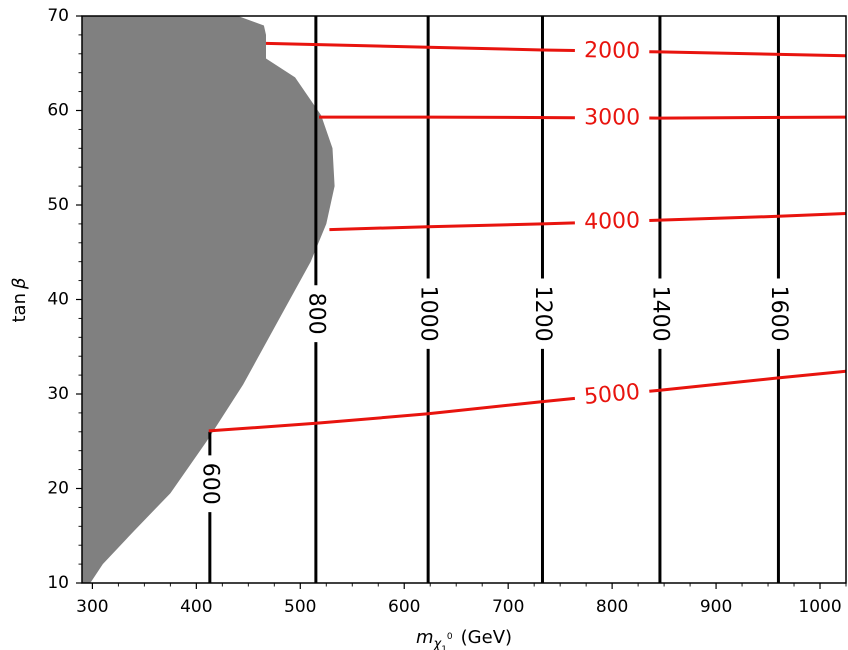 This screenshot has height=650, width=848. Describe the element at coordinates (428, 314) in the screenshot. I see `contour-label-1000: 1000` at that location.